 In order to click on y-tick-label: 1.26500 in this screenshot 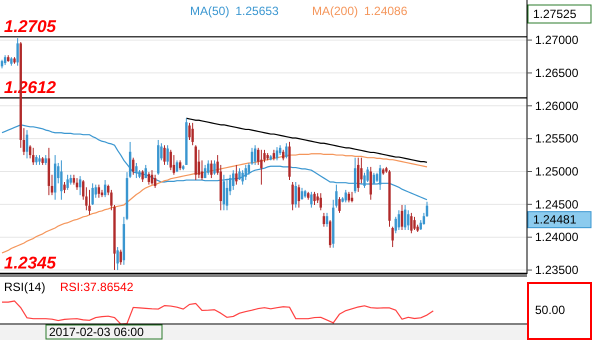, I will do `click(557, 73)`.